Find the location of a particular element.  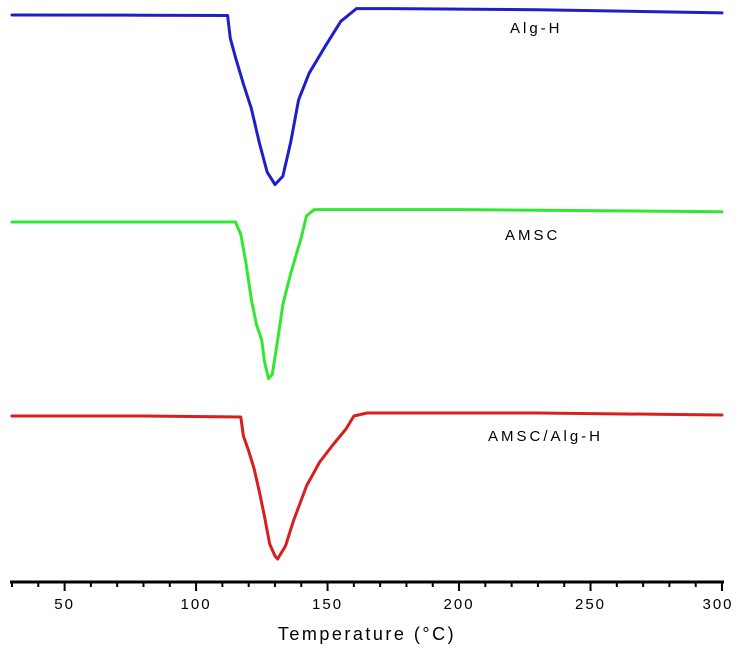

series-label-amsc: AMSC is located at coordinates (532, 235).